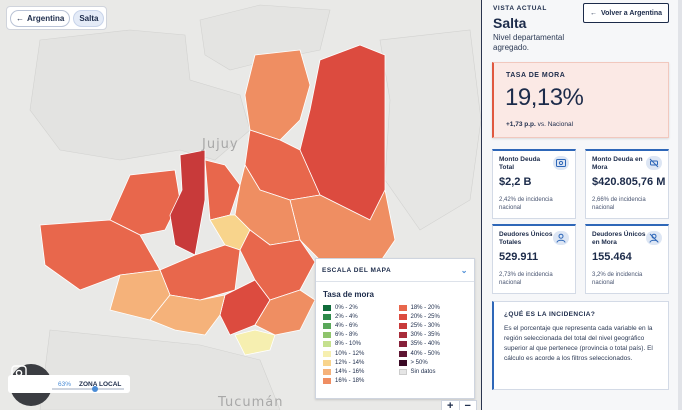 This screenshot has width=682, height=410. What do you see at coordinates (550, 314) in the screenshot?
I see `info-title: ¿QUÉ ES LA INCIDENCIA?` at bounding box center [550, 314].